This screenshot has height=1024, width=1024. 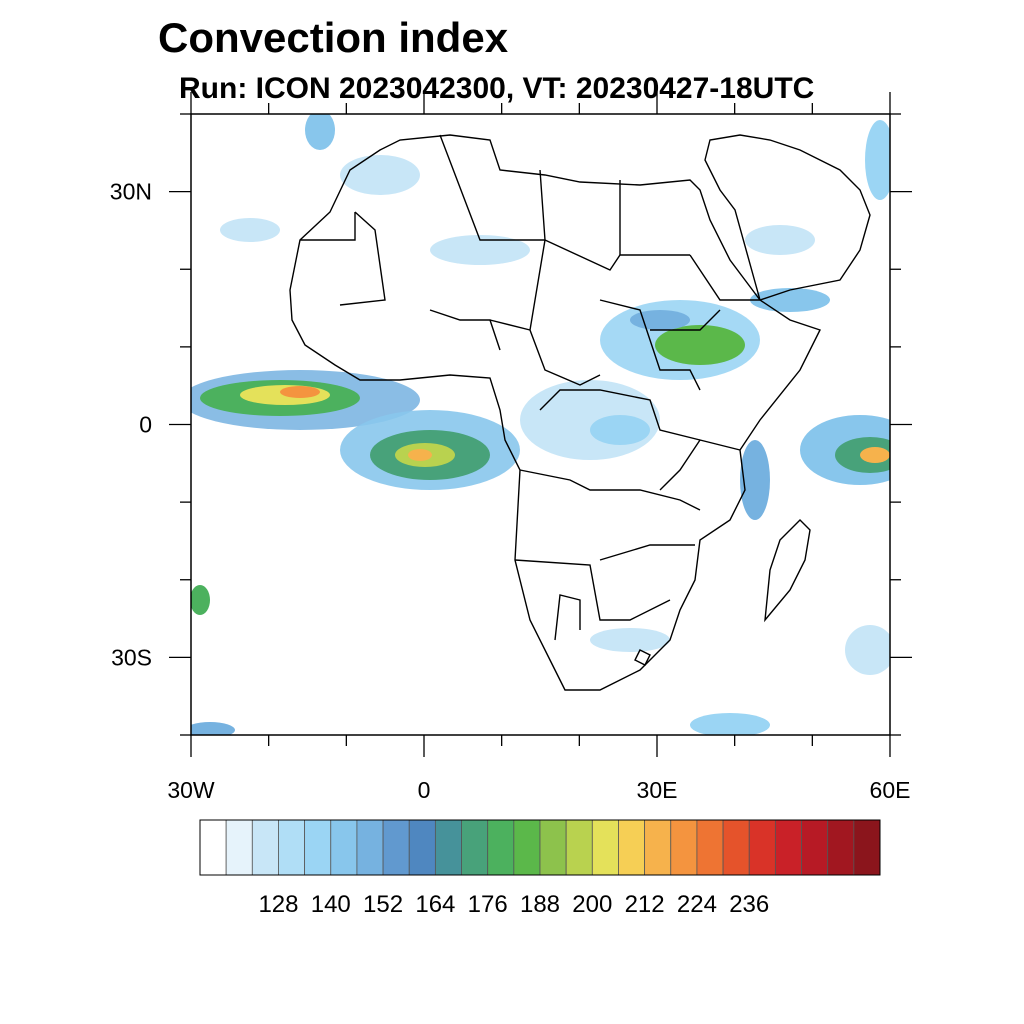 I want to click on colorbar-label: 212, so click(x=645, y=904).